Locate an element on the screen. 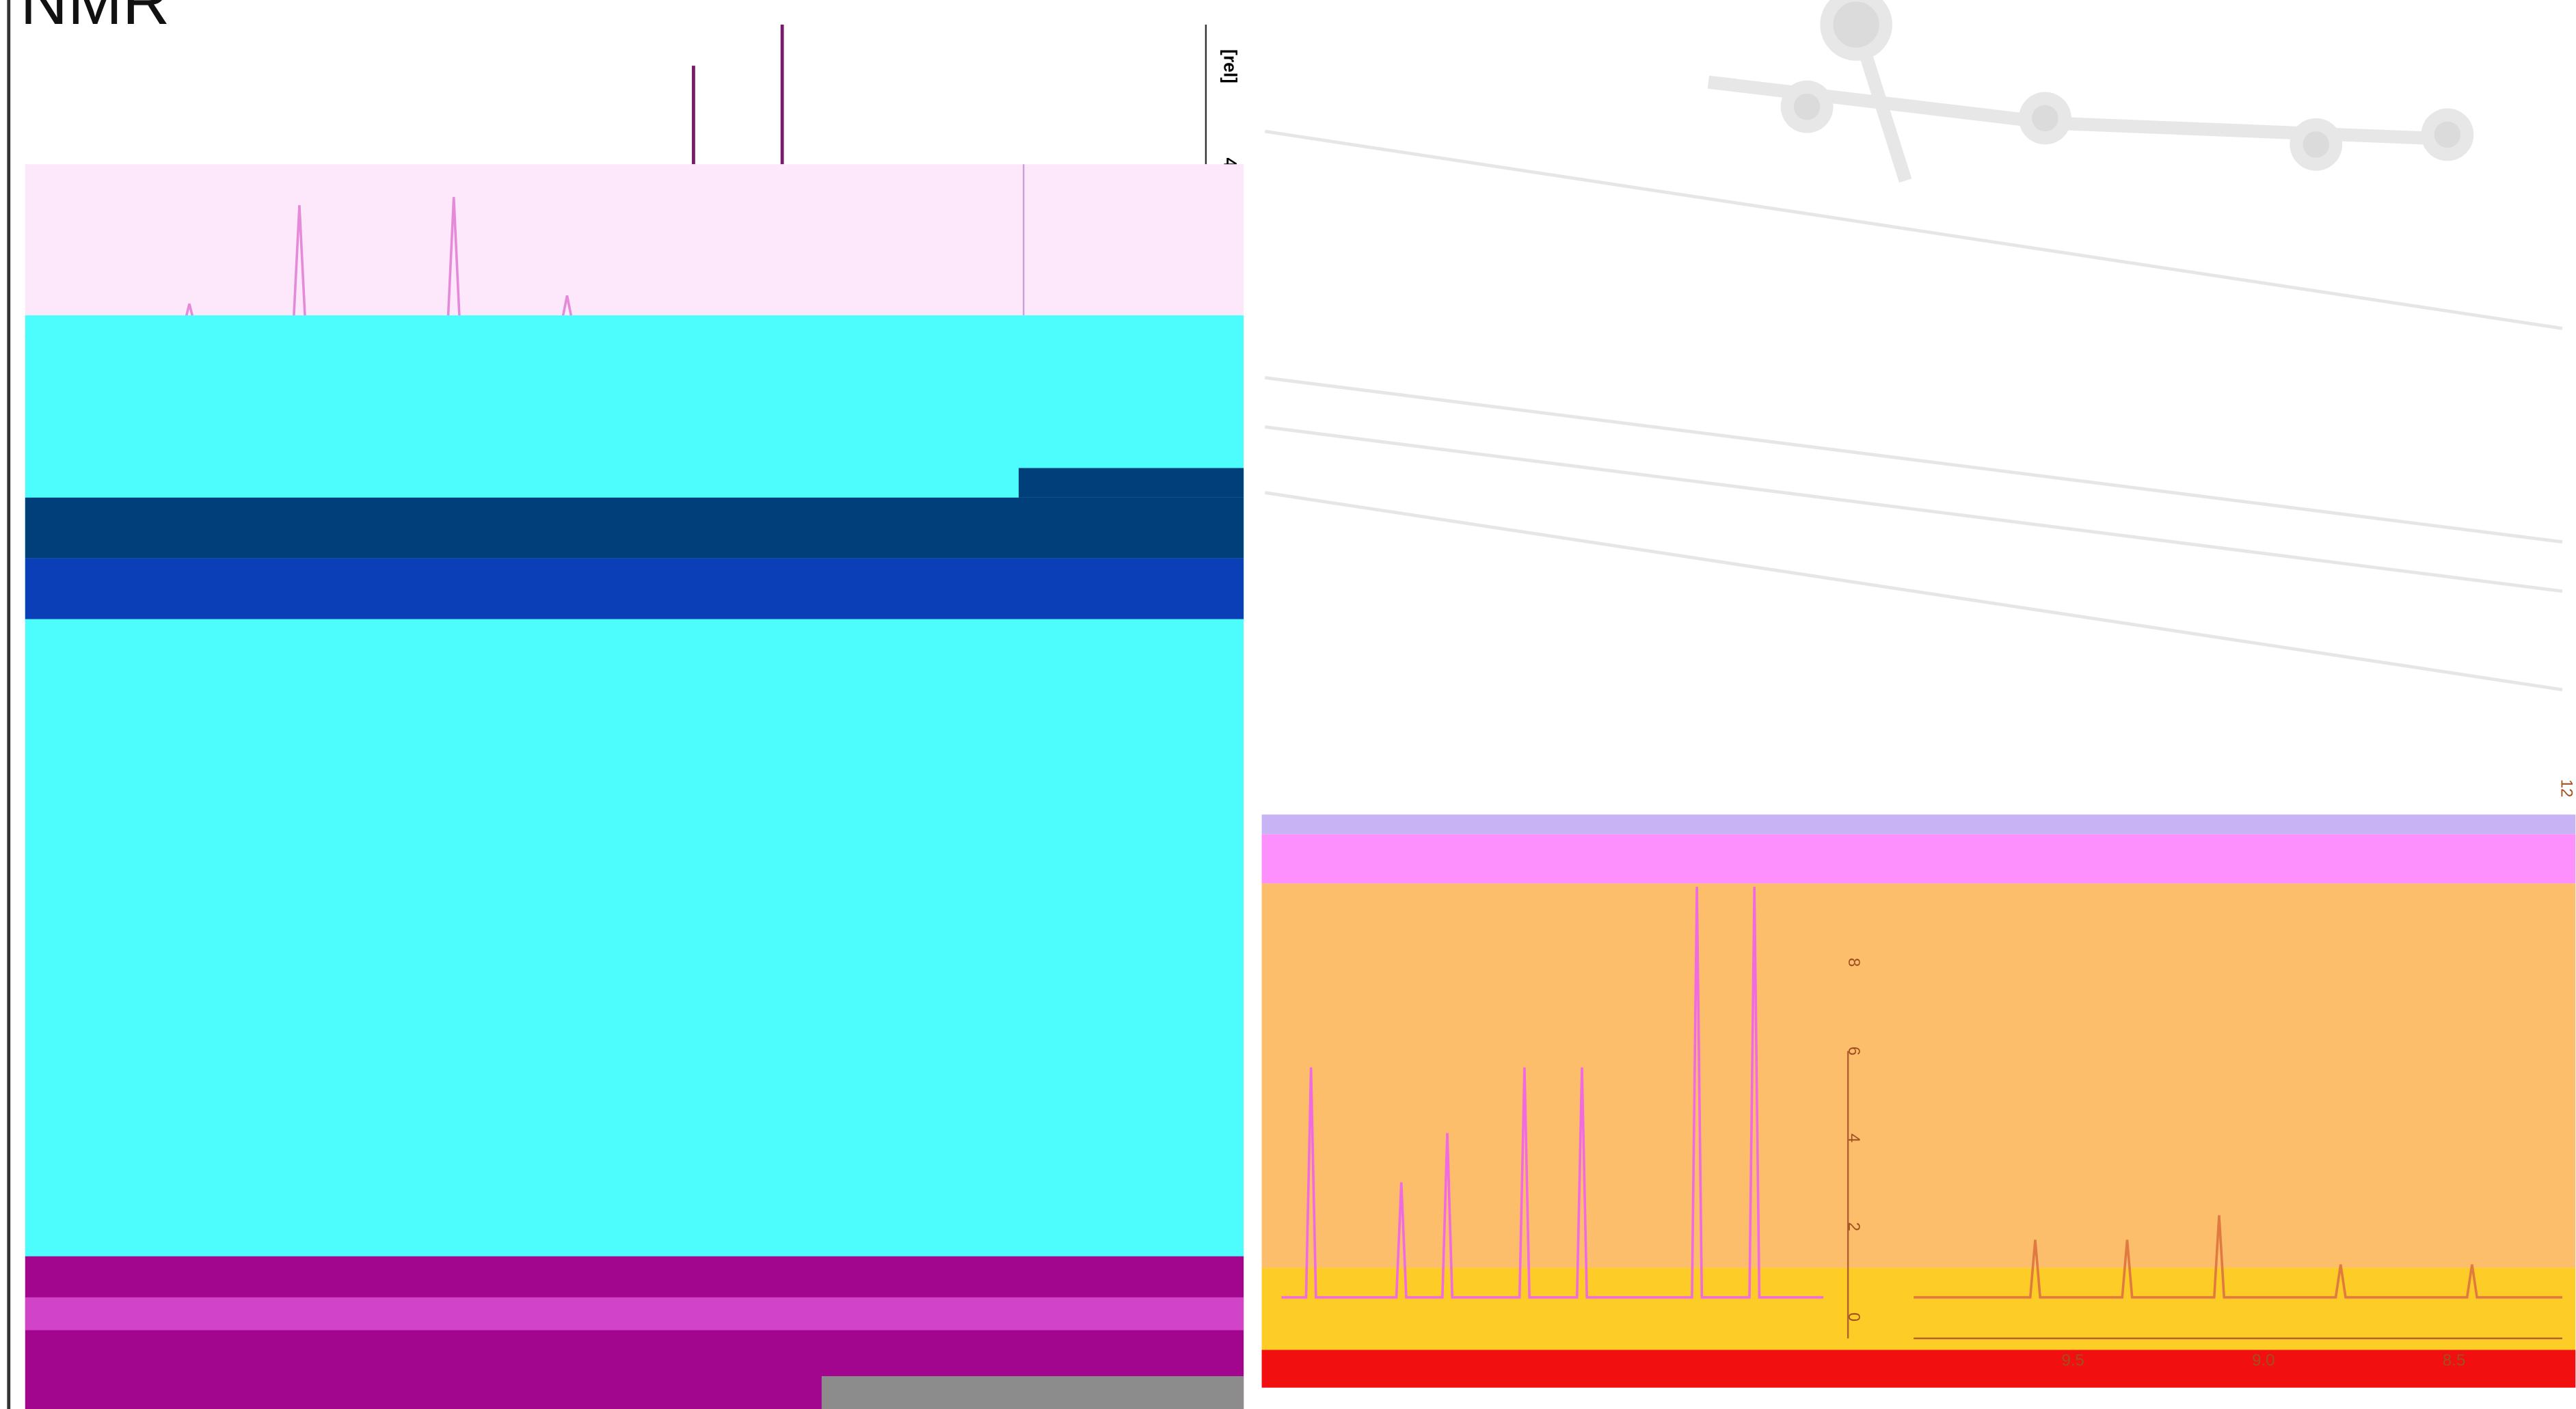 This screenshot has width=2576, height=1409. y-tick-label: 6 is located at coordinates (1853, 1051).